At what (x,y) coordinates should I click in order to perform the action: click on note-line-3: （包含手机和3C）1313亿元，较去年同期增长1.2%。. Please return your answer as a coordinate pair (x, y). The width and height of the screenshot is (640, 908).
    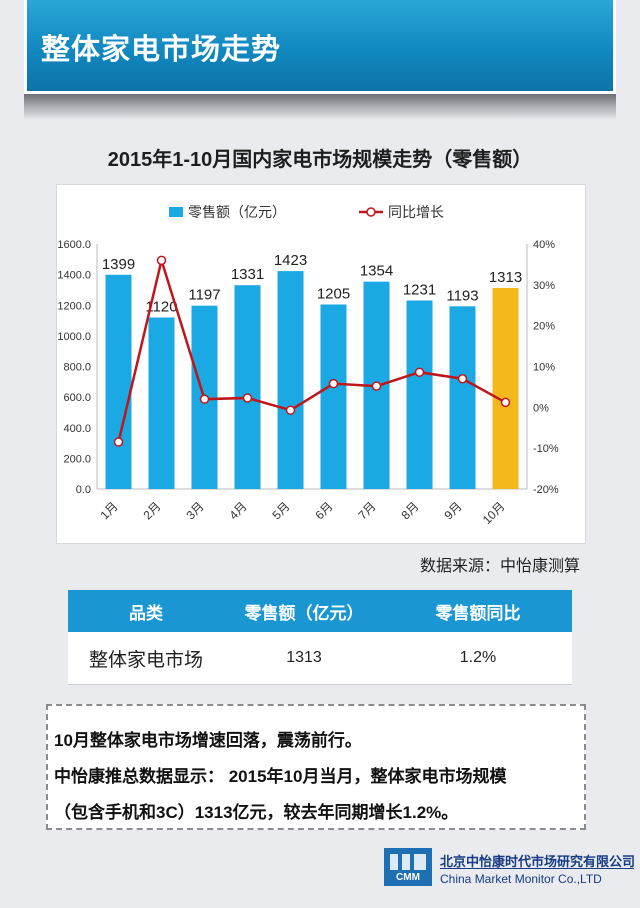
    Looking at the image, I should click on (256, 812).